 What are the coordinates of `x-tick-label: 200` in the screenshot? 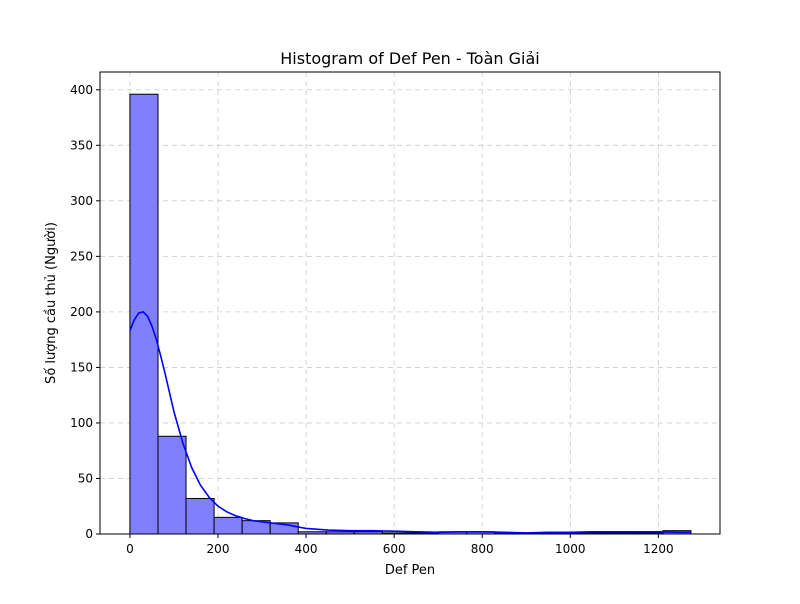 It's located at (218, 549).